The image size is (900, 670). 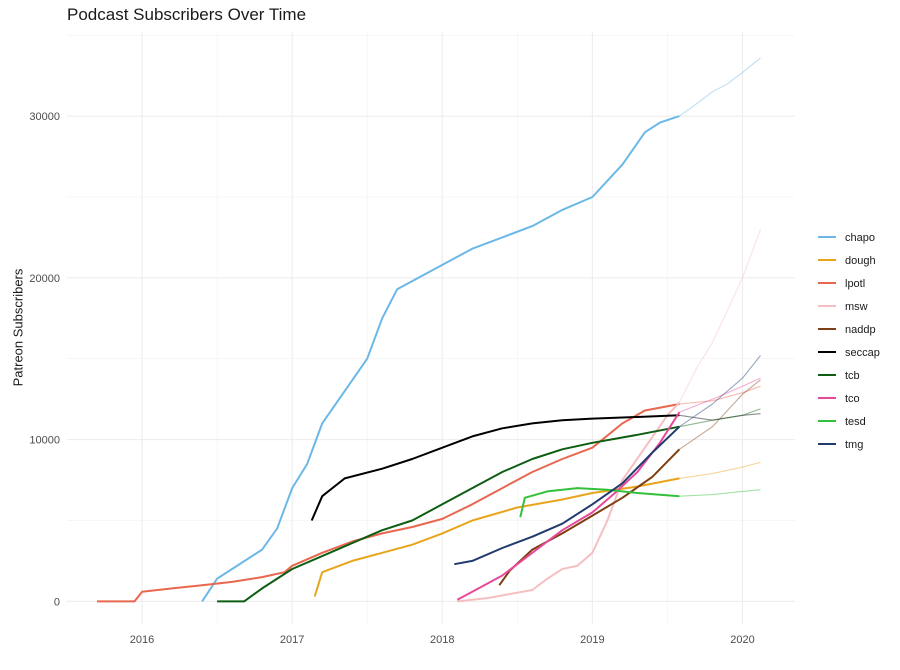 What do you see at coordinates (855, 422) in the screenshot?
I see `legend-label-tesd: tesd` at bounding box center [855, 422].